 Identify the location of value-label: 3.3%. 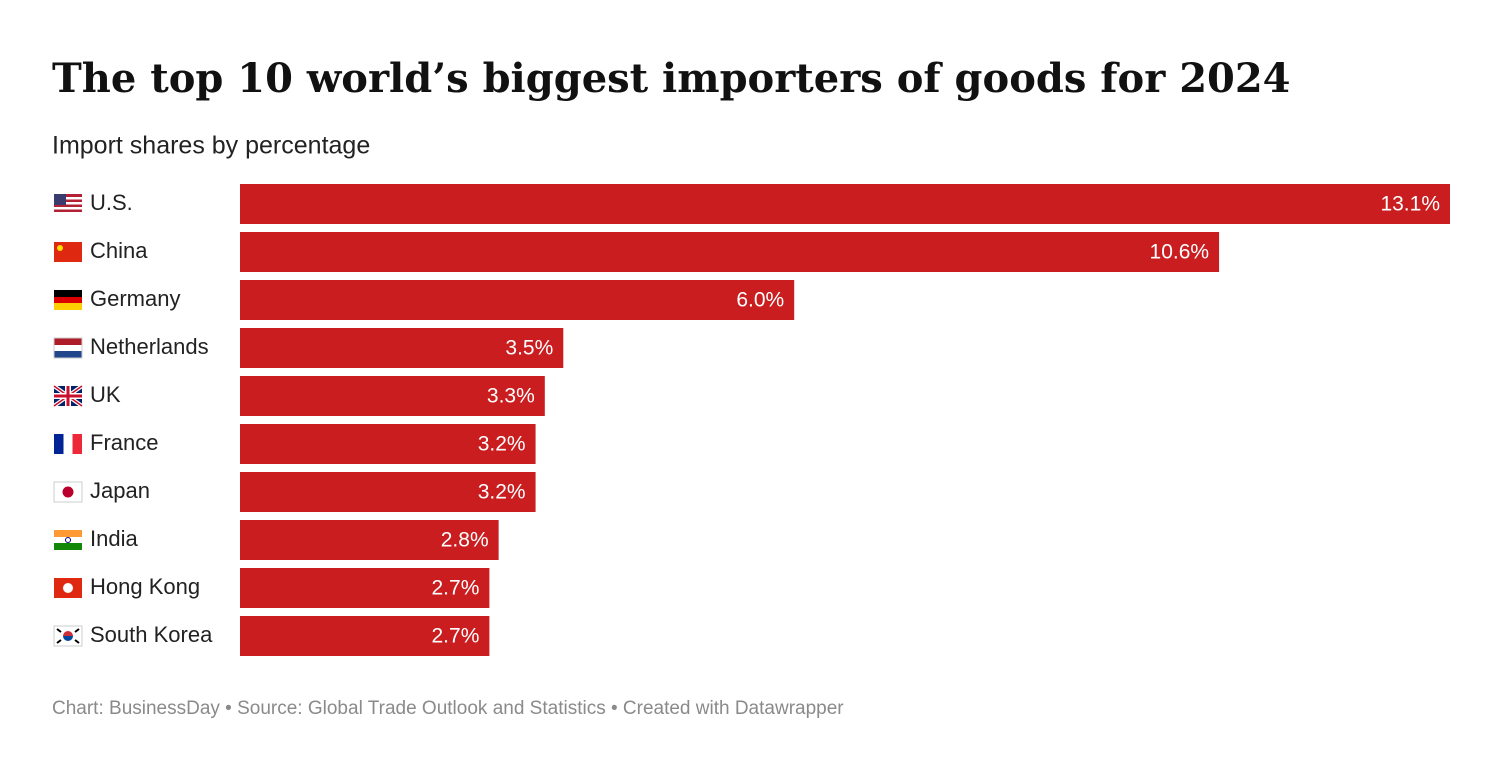
(511, 396).